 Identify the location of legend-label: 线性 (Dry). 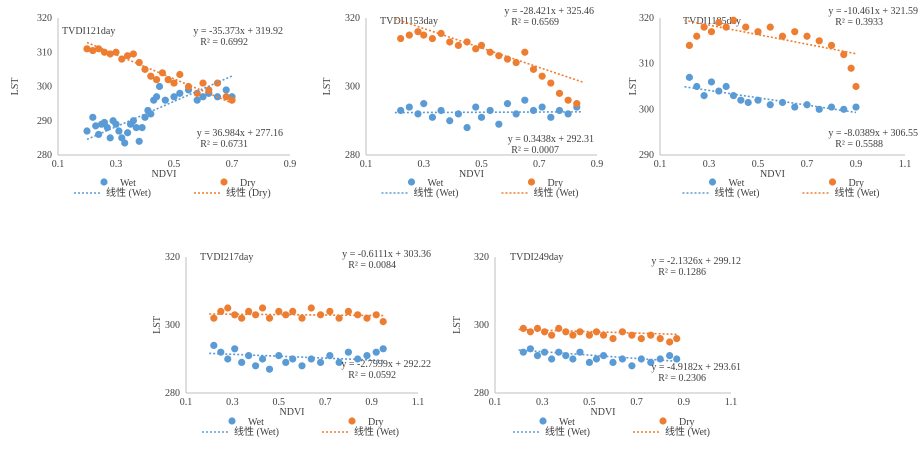
(248, 192).